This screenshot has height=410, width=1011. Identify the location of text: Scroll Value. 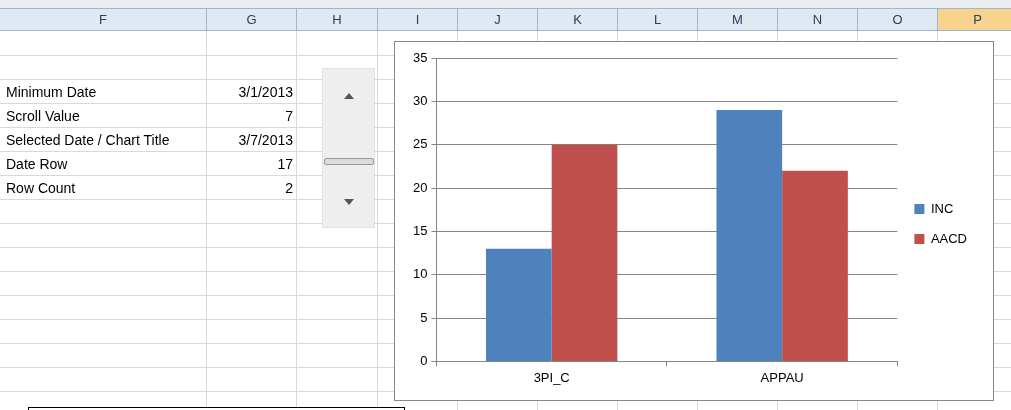
(43, 116).